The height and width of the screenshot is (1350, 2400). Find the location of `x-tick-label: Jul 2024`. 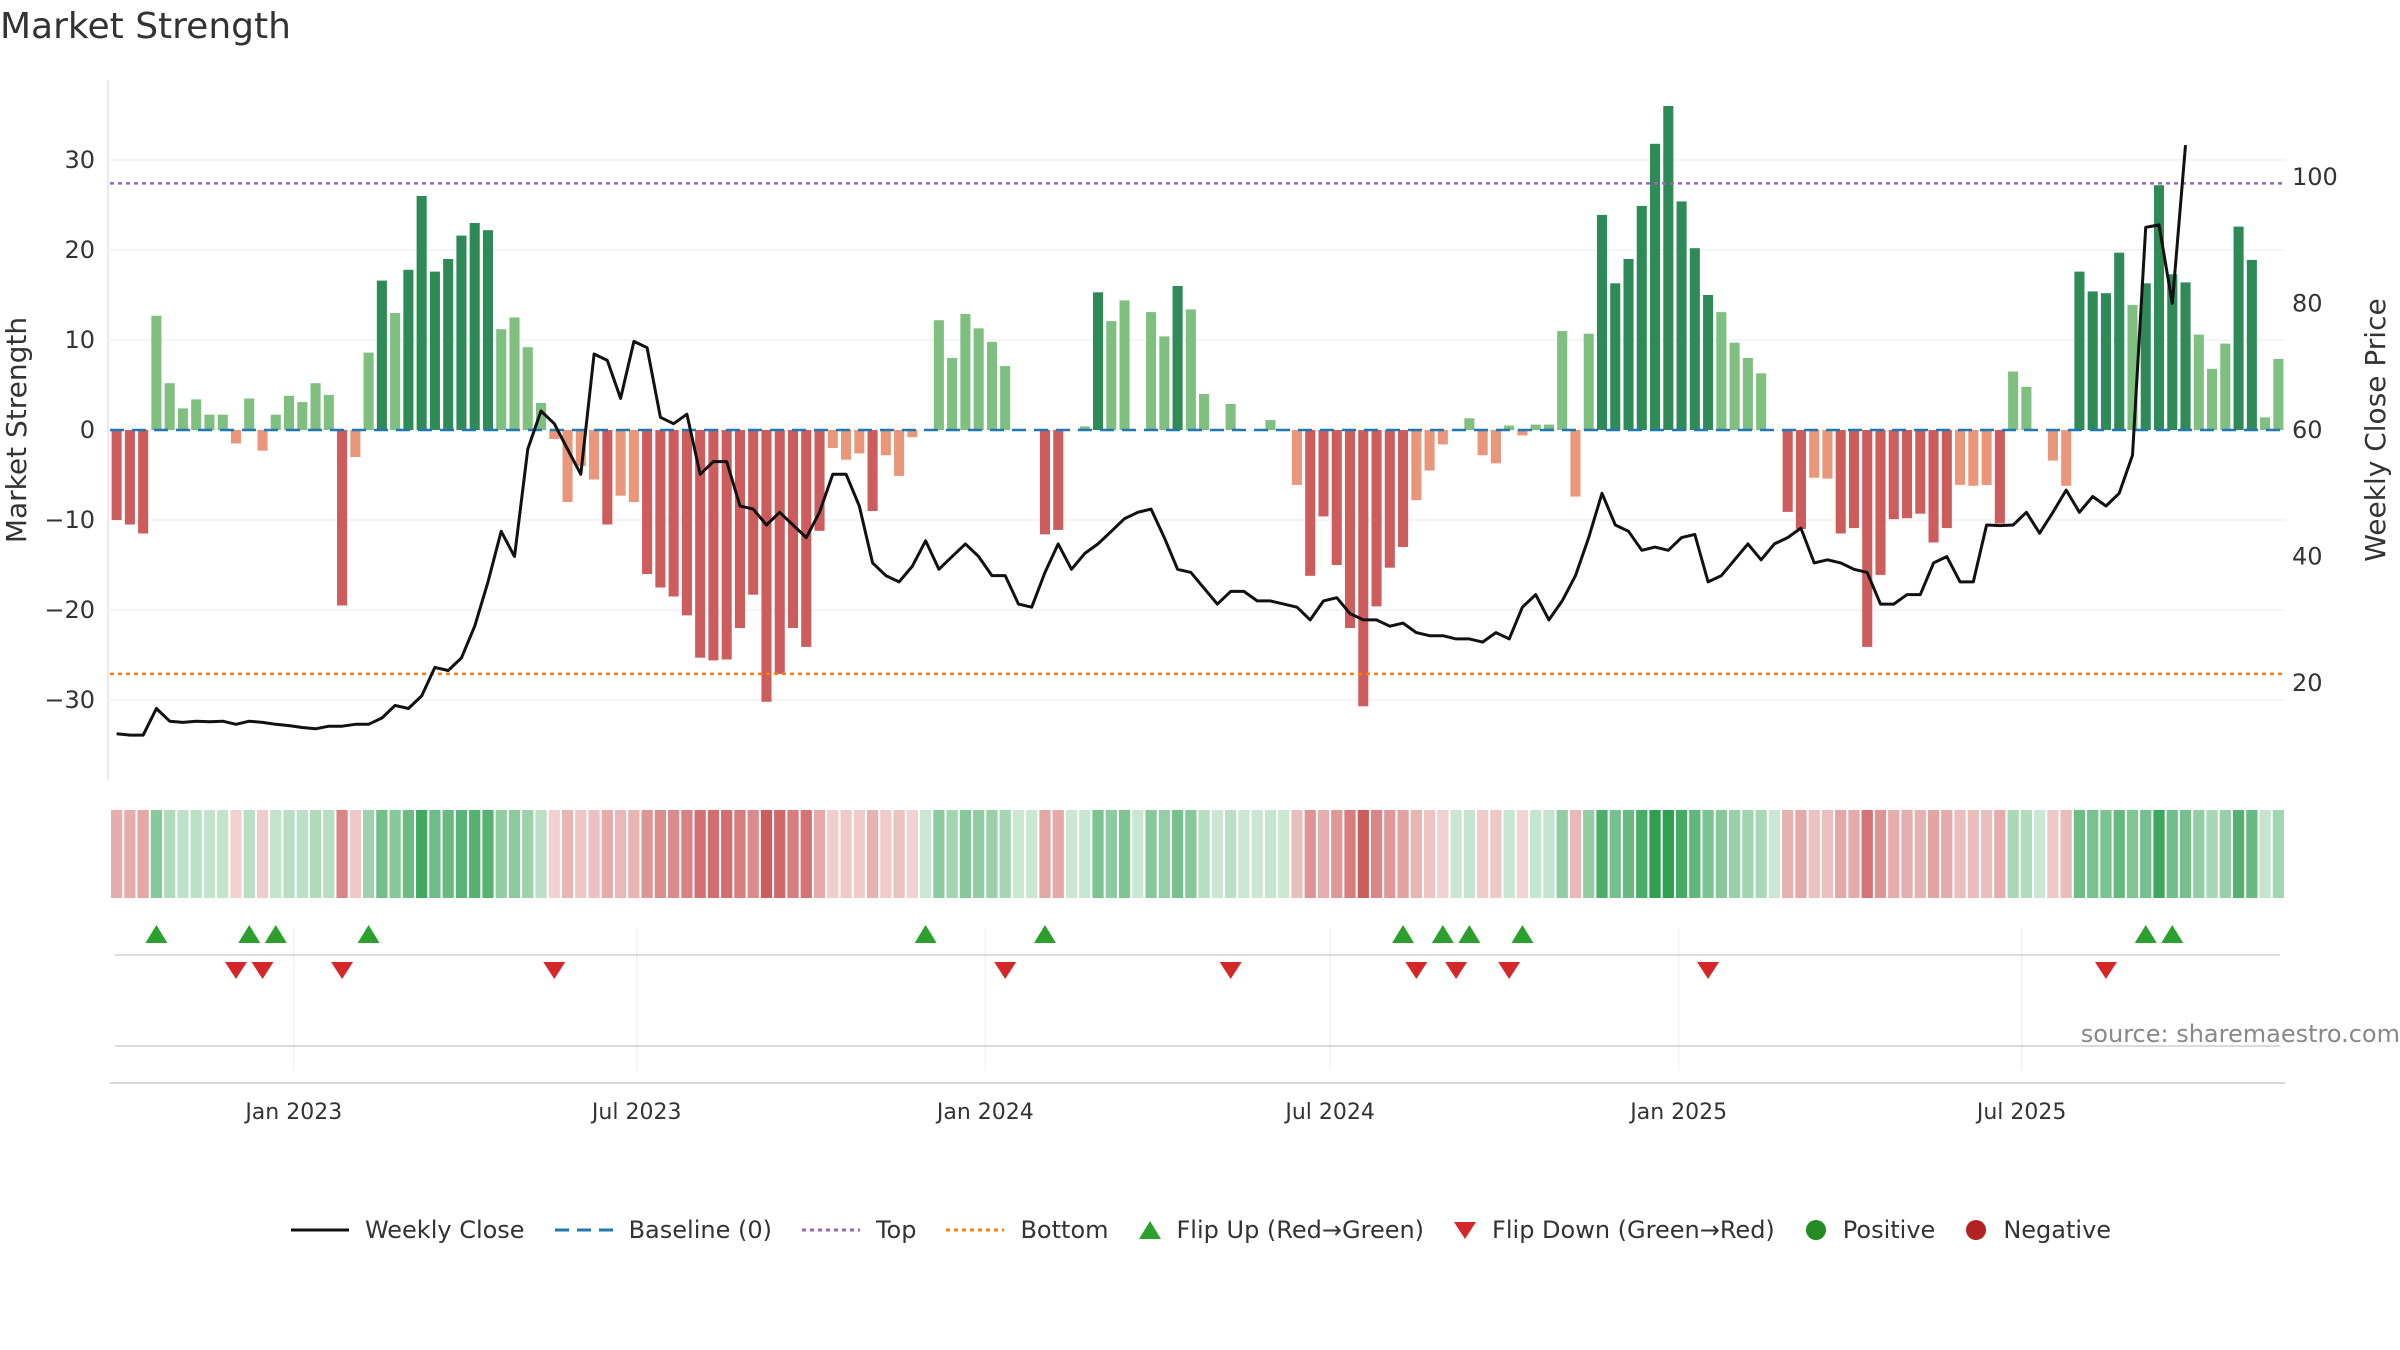

x-tick-label: Jul 2024 is located at coordinates (1329, 1112).